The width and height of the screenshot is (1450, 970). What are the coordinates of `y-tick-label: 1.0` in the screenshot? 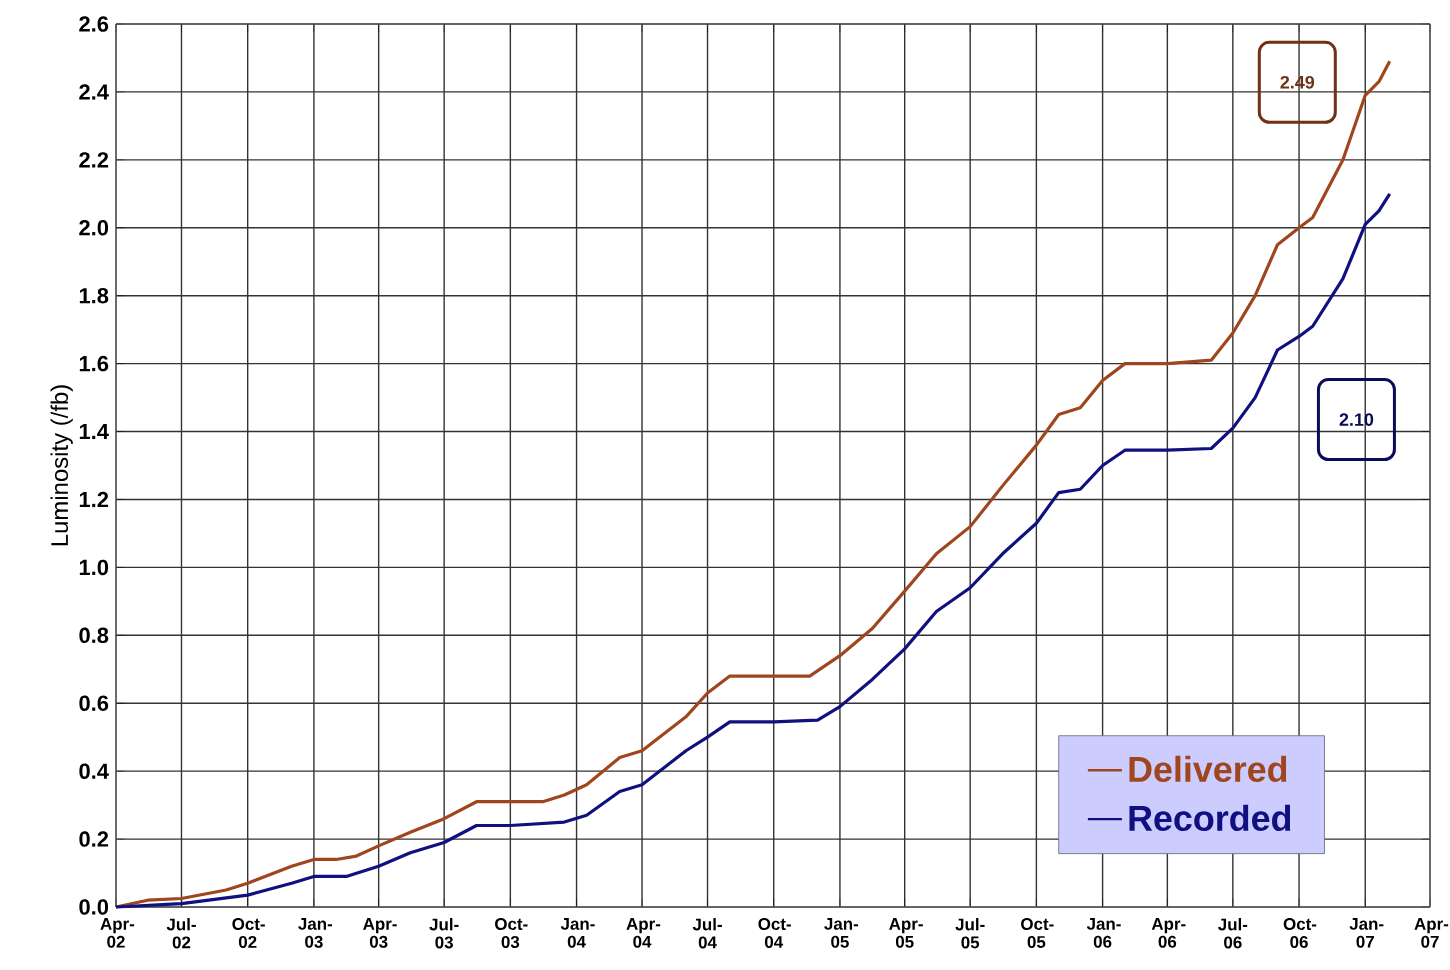 It's located at (94, 567).